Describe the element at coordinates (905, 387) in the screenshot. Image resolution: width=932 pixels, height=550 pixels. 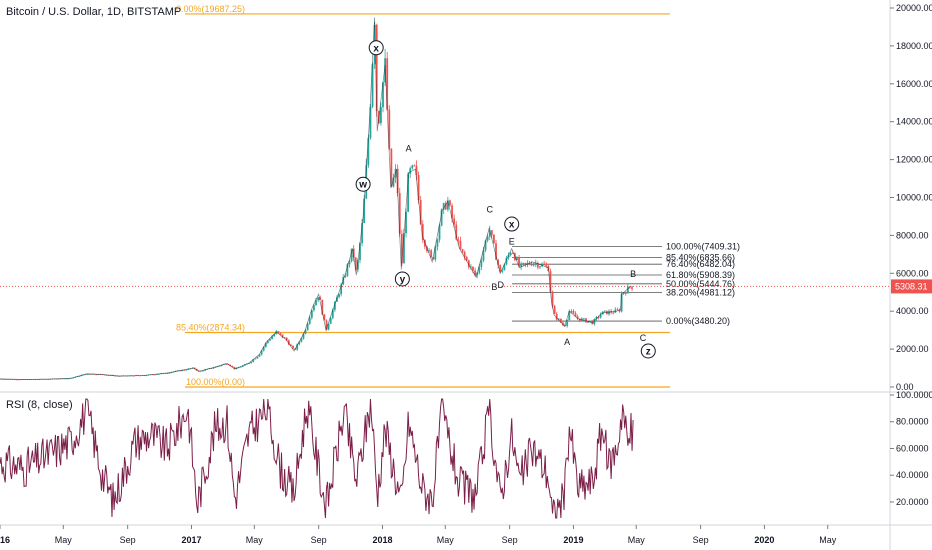
I see `y-tick-label: 0.00` at that location.